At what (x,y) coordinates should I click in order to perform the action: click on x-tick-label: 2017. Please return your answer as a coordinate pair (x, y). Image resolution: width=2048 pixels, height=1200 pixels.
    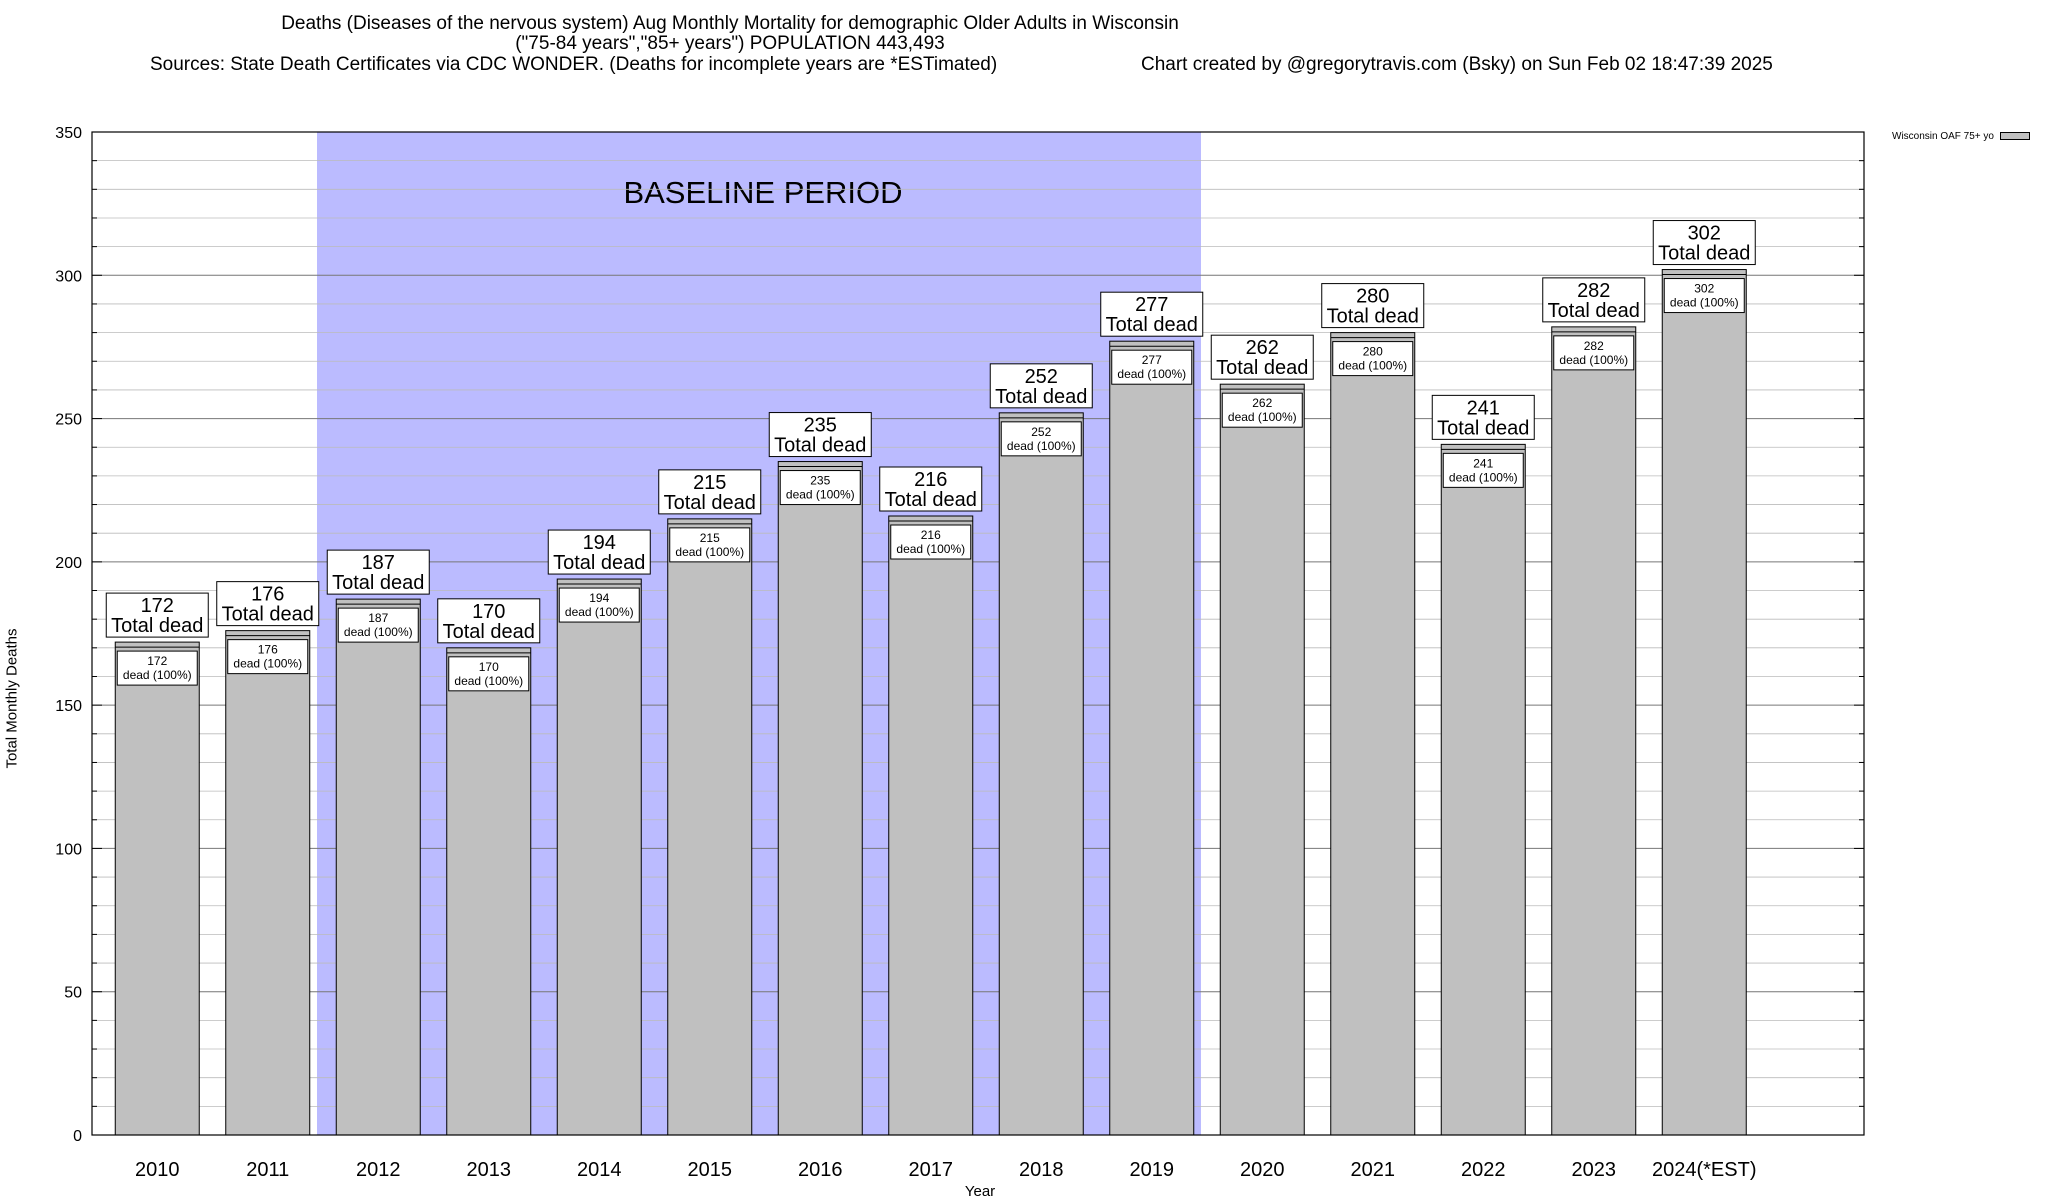
    Looking at the image, I should click on (931, 1170).